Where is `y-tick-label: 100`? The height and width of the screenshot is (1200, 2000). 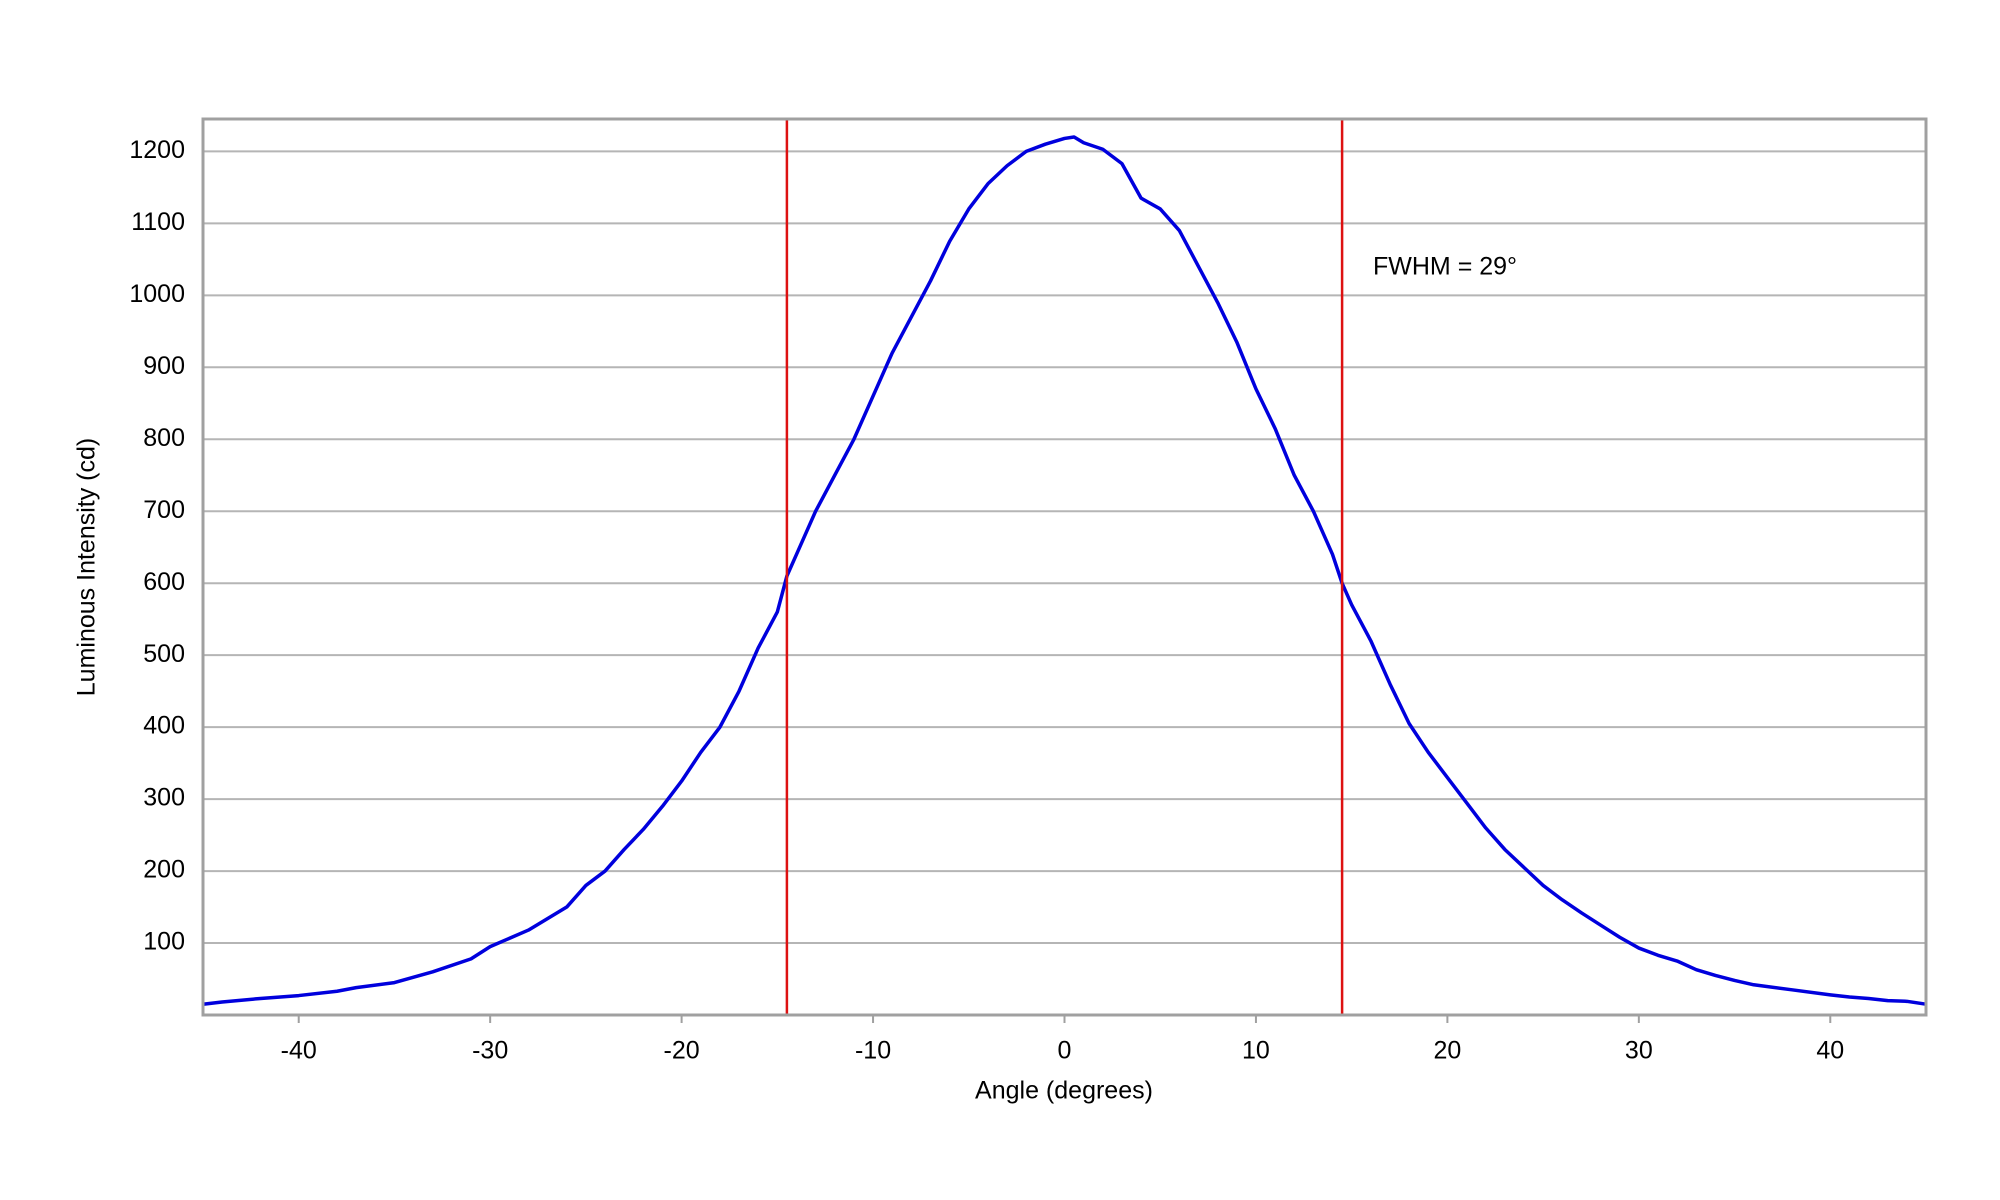
y-tick-label: 100 is located at coordinates (164, 942).